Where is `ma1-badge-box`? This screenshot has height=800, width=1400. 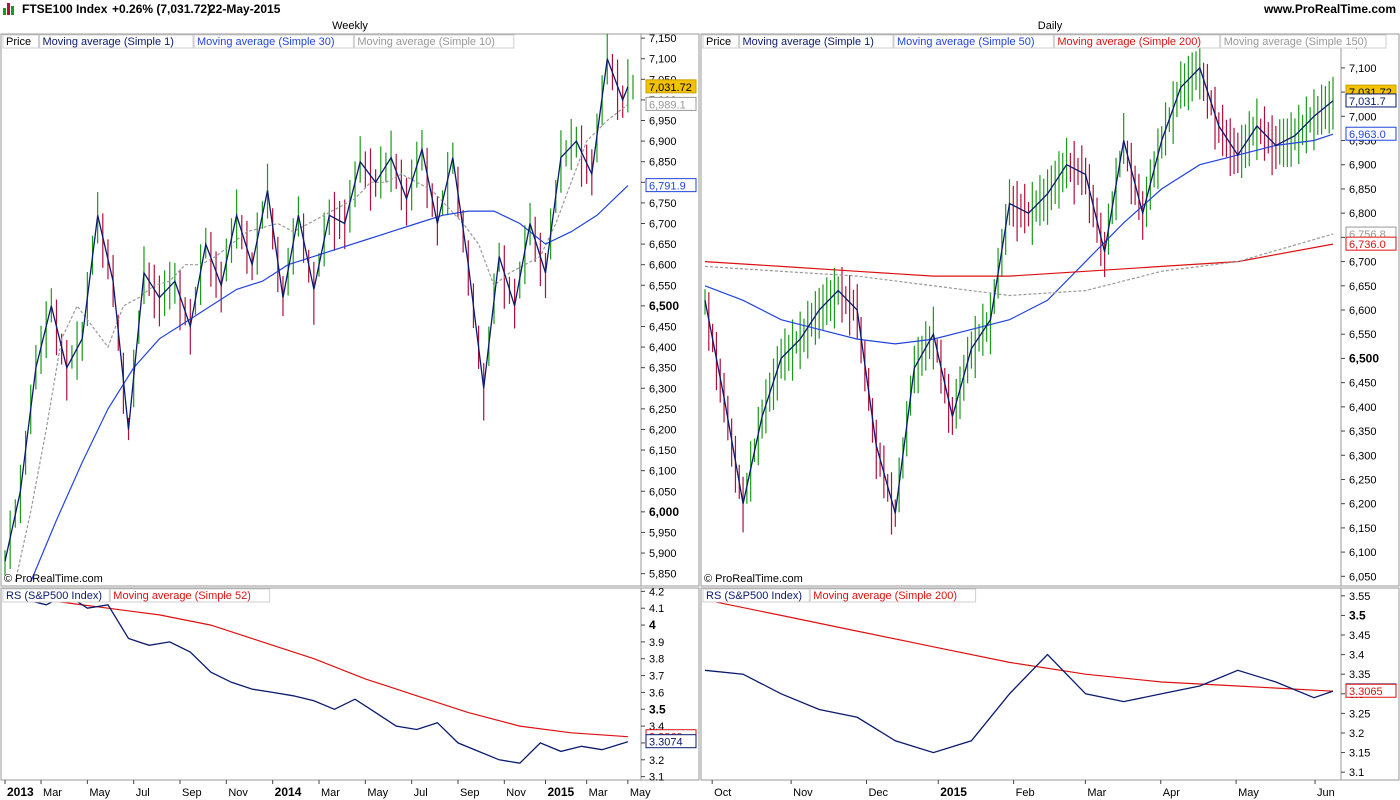
ma1-badge-box is located at coordinates (1371, 100).